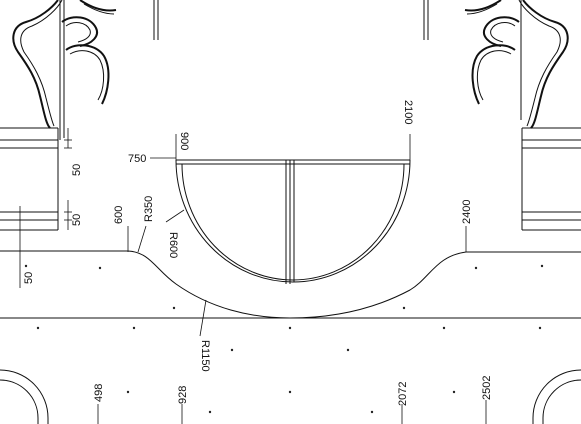 The image size is (581, 424). What do you see at coordinates (77, 170) in the screenshot?
I see `dim-50-top: 50` at bounding box center [77, 170].